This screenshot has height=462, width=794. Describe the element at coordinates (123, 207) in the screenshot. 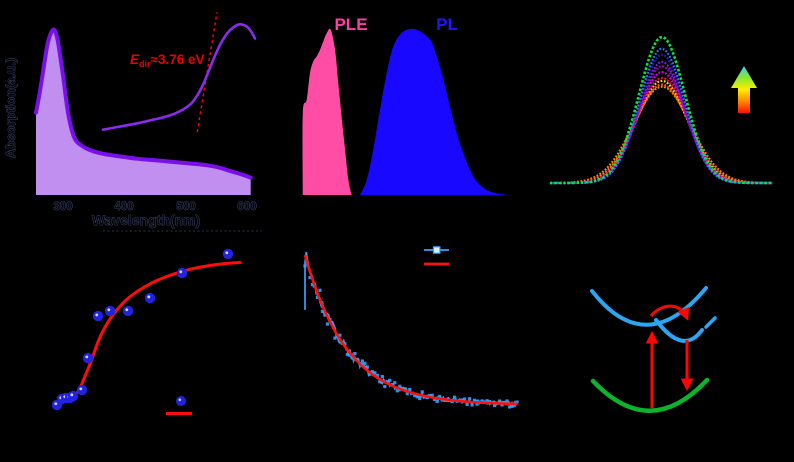

I see `tick-400: 400` at that location.